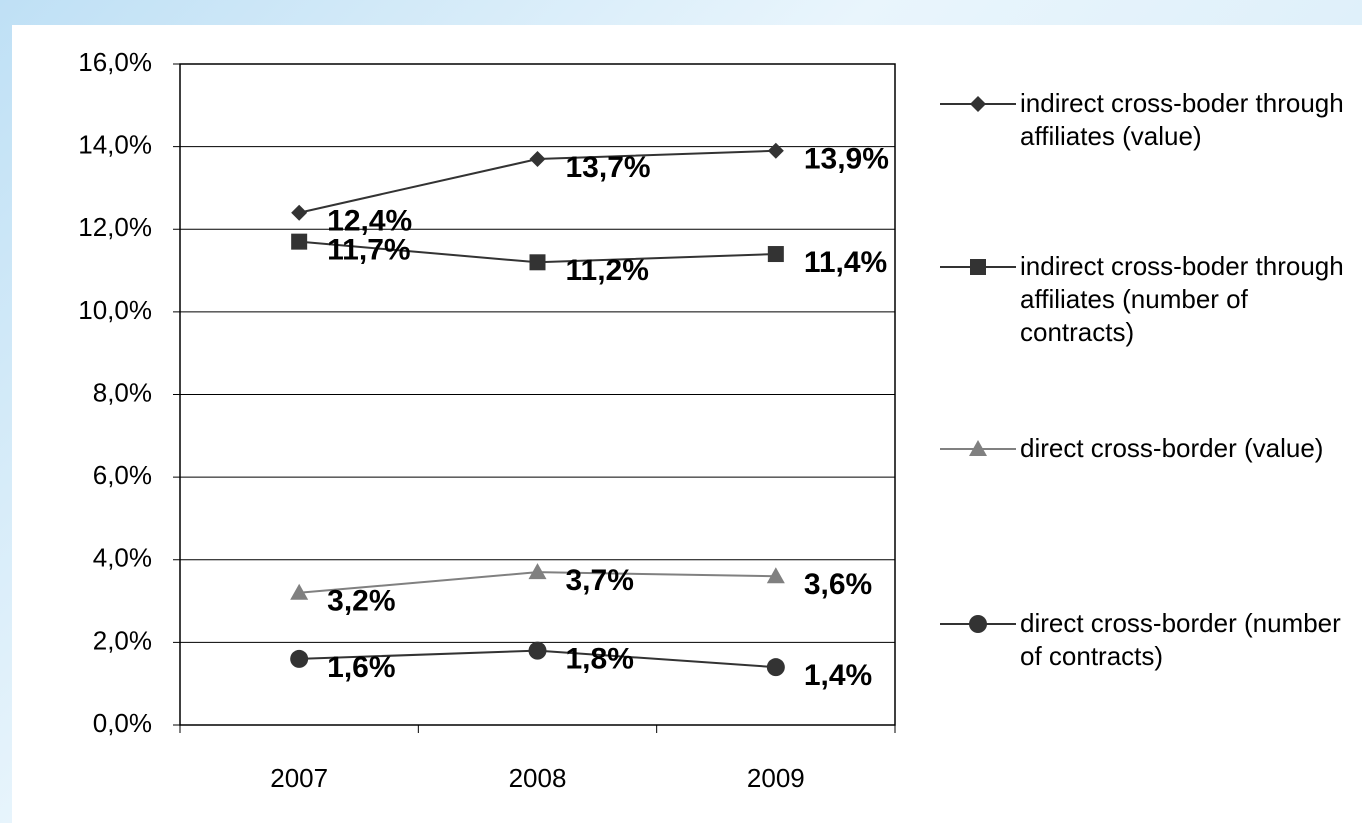  What do you see at coordinates (538, 778) in the screenshot?
I see `x-tick-label: 2008` at bounding box center [538, 778].